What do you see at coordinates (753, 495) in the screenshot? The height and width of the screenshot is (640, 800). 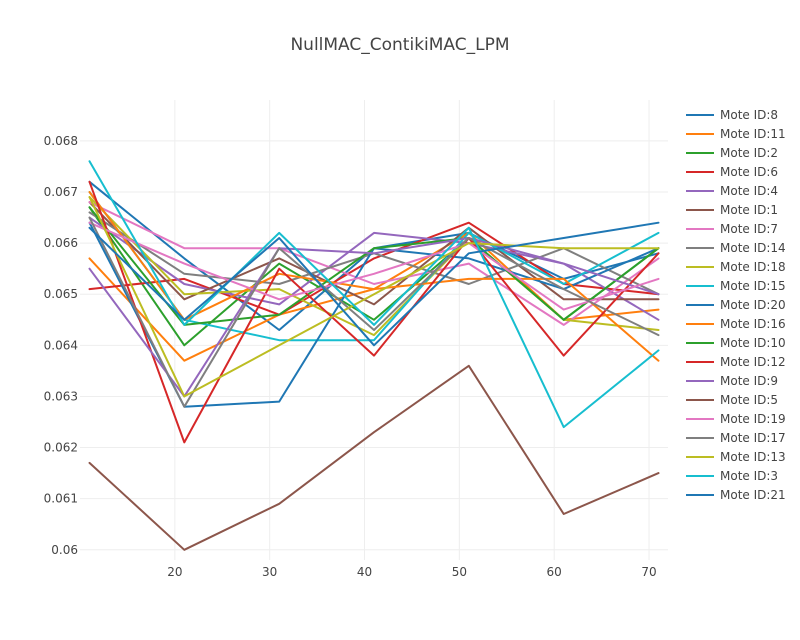 I see `legend-label: Mote ID:21` at bounding box center [753, 495].